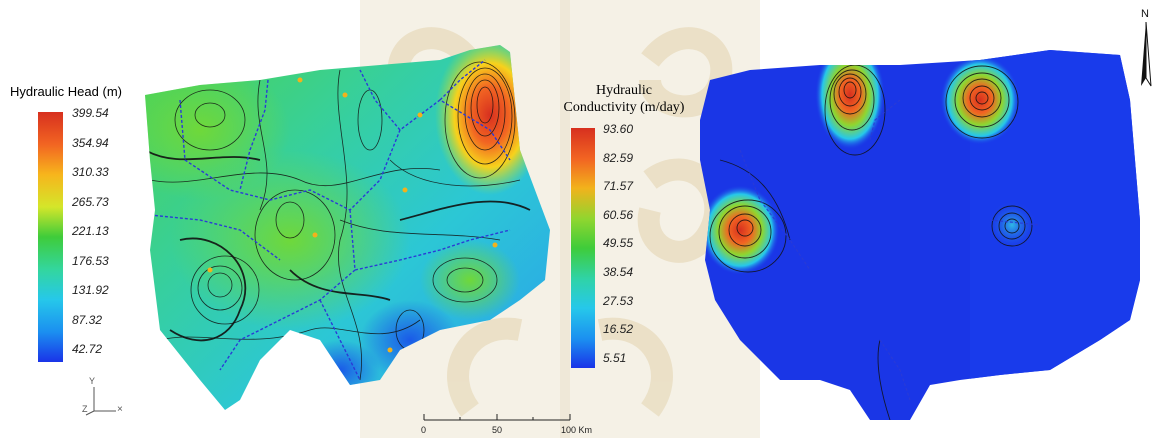 The image size is (1153, 438). I want to click on conductivity-legend-title: Hydraulic Conductivity (m/day), so click(624, 99).